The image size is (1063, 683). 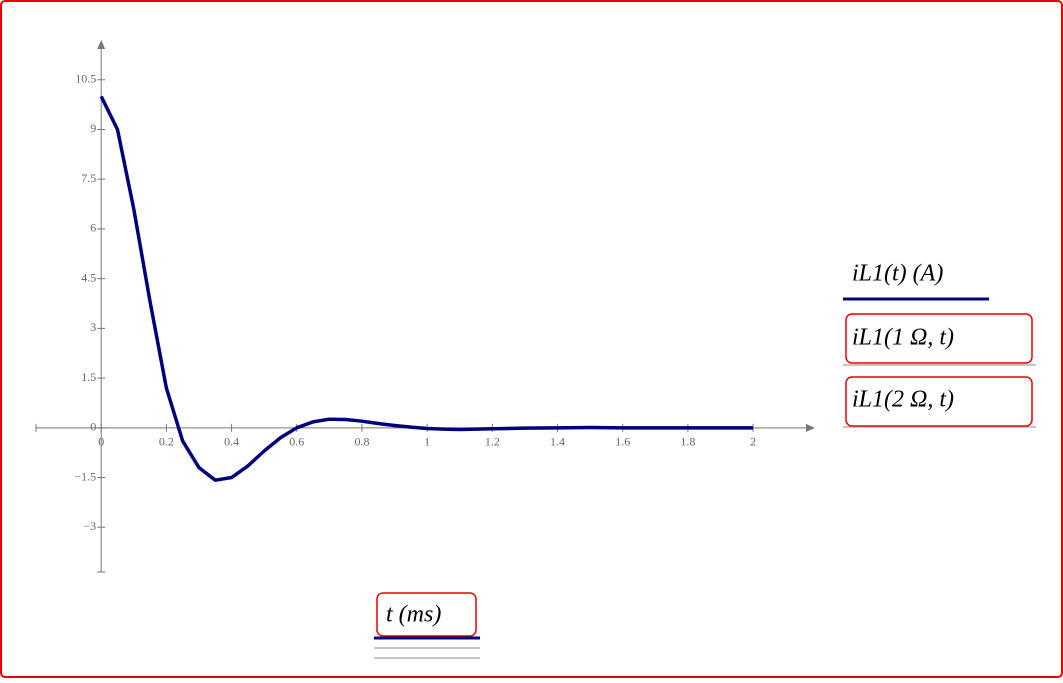 I want to click on y-tick-label: 9, so click(x=93, y=128).